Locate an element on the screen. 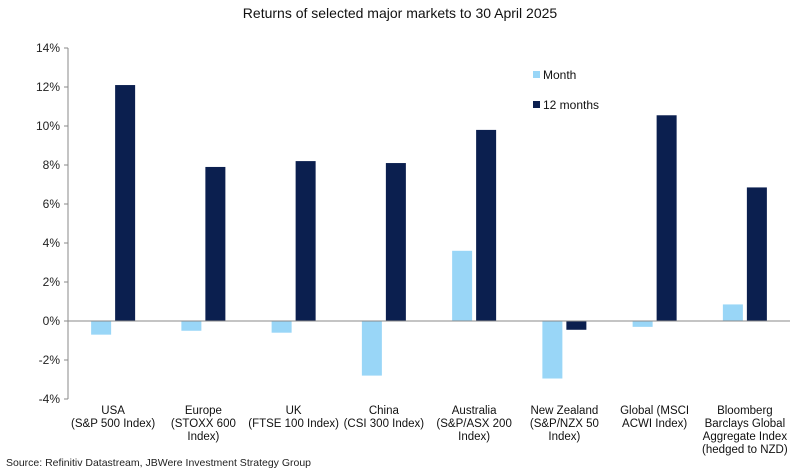 Image resolution: width=800 pixels, height=474 pixels. y-tick-label: 14% is located at coordinates (48, 48).